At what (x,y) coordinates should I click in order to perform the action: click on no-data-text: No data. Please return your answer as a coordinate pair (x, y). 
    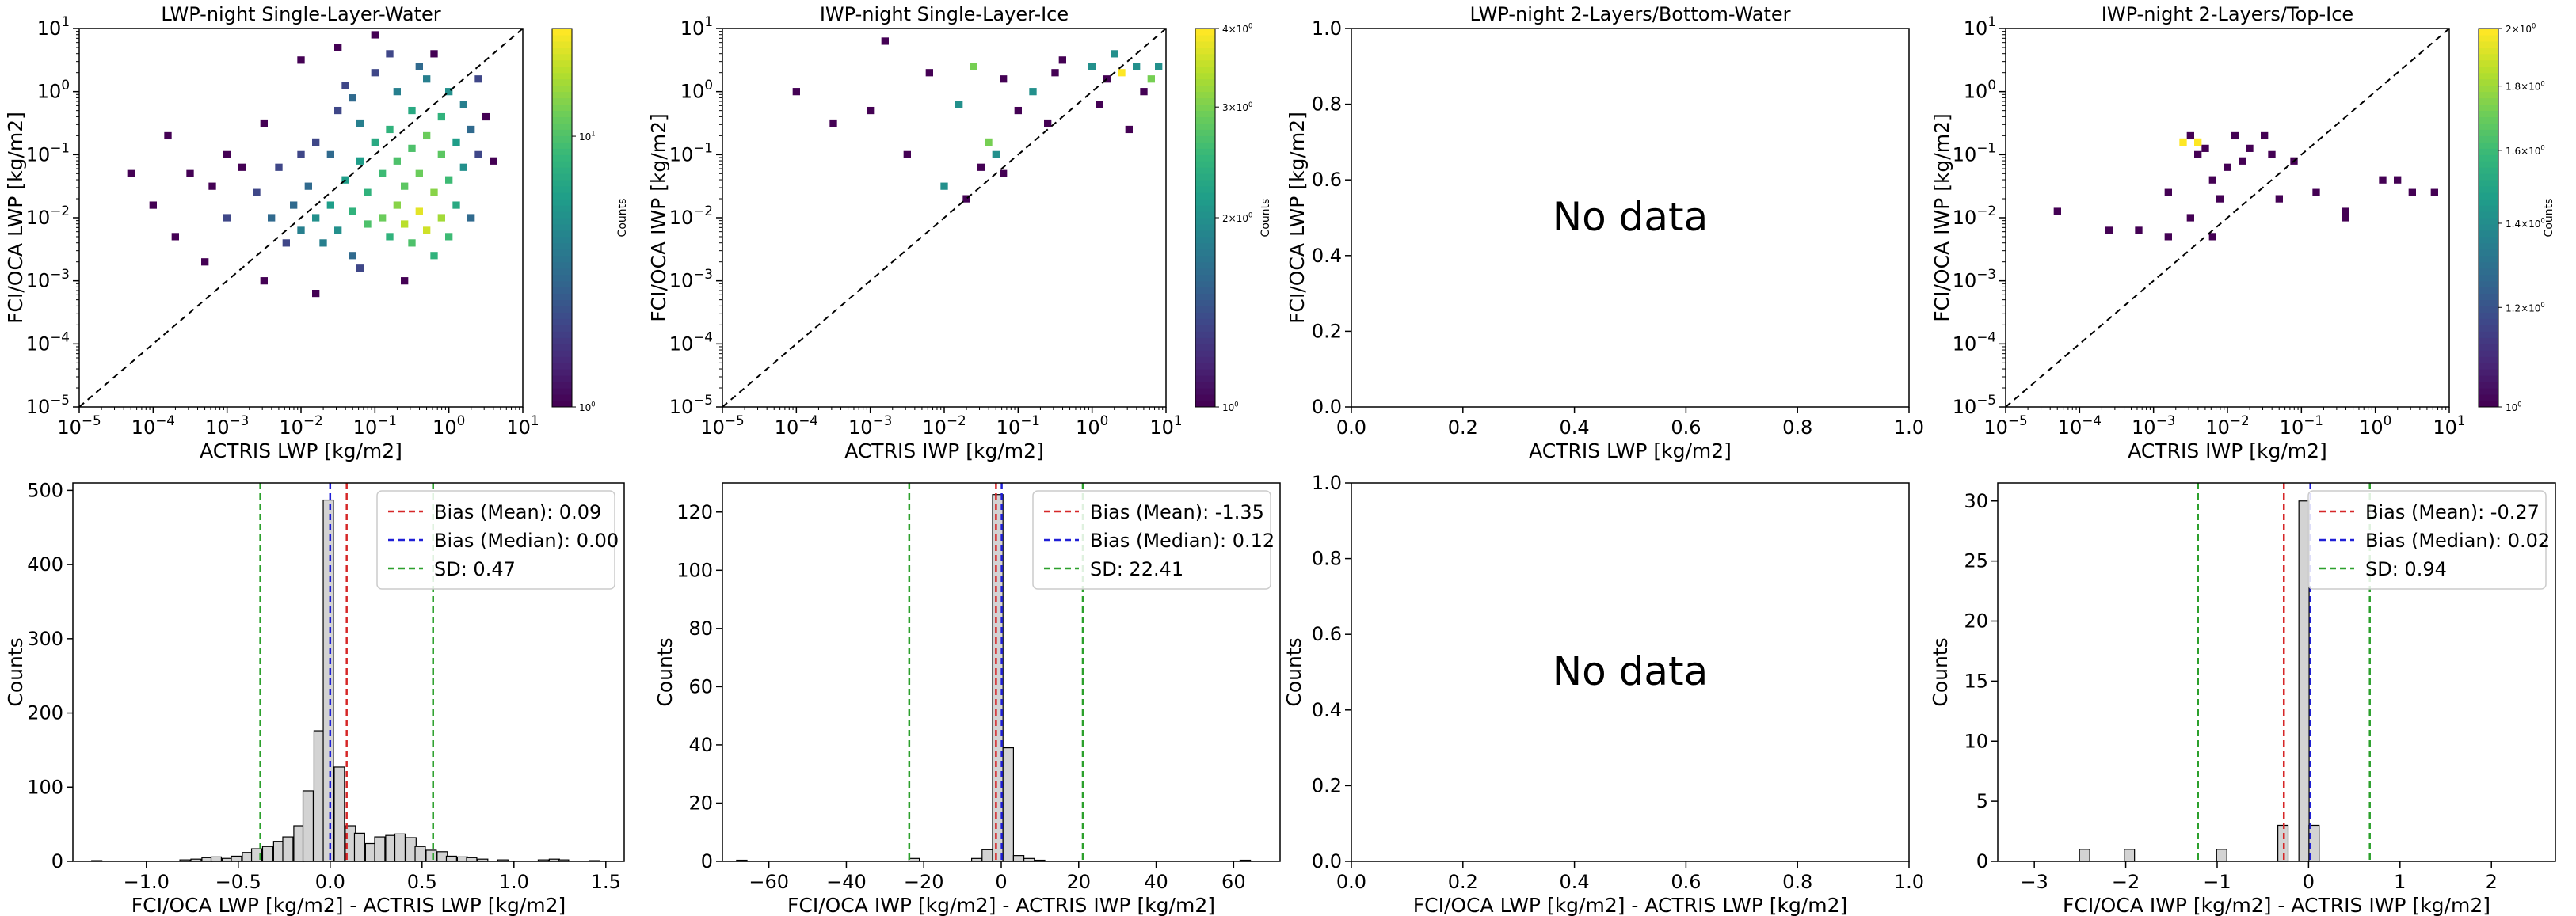
    Looking at the image, I should click on (1631, 671).